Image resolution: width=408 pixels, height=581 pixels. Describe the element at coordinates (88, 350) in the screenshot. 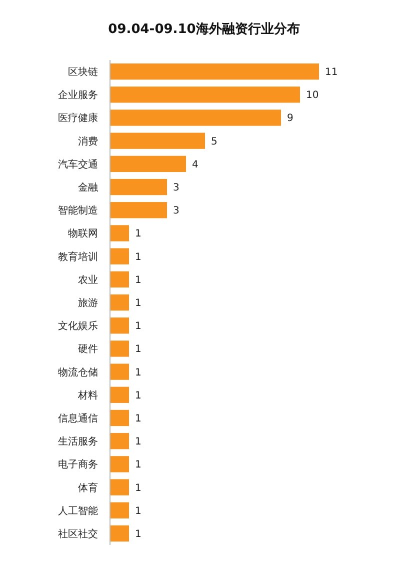

I see `y-tick-label: 硬件` at that location.